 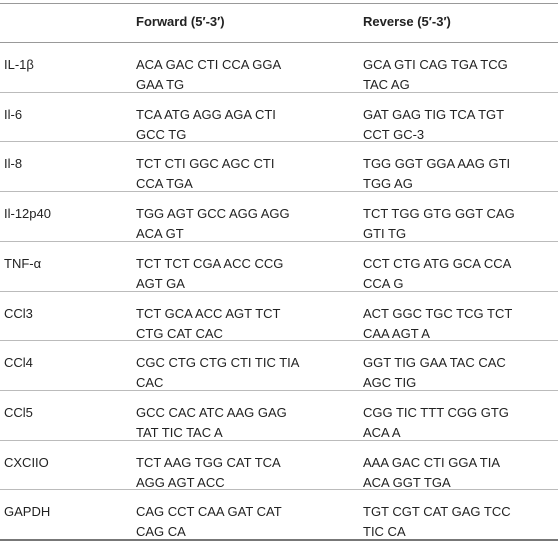 I want to click on primer-sequence: TAT TIC TAC A, so click(x=179, y=432).